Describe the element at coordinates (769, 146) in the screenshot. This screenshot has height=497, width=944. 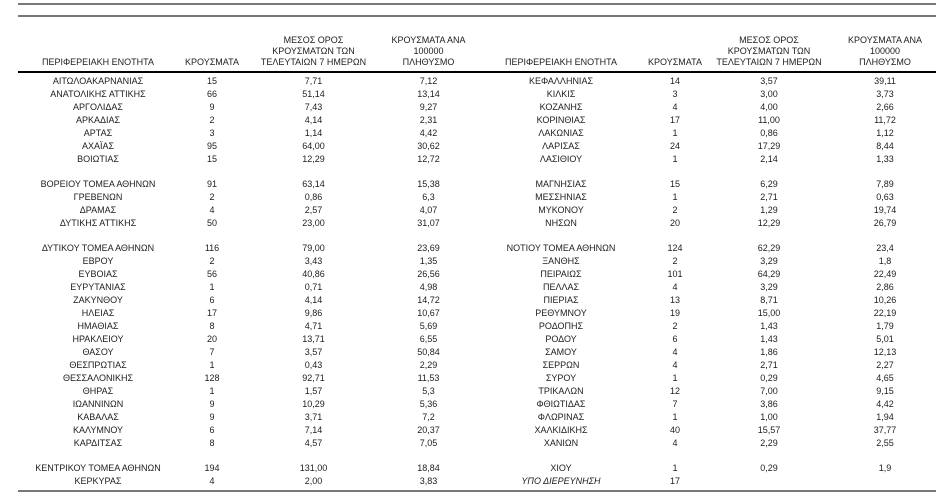
I see `right-avg7-cell: 17,29` at that location.